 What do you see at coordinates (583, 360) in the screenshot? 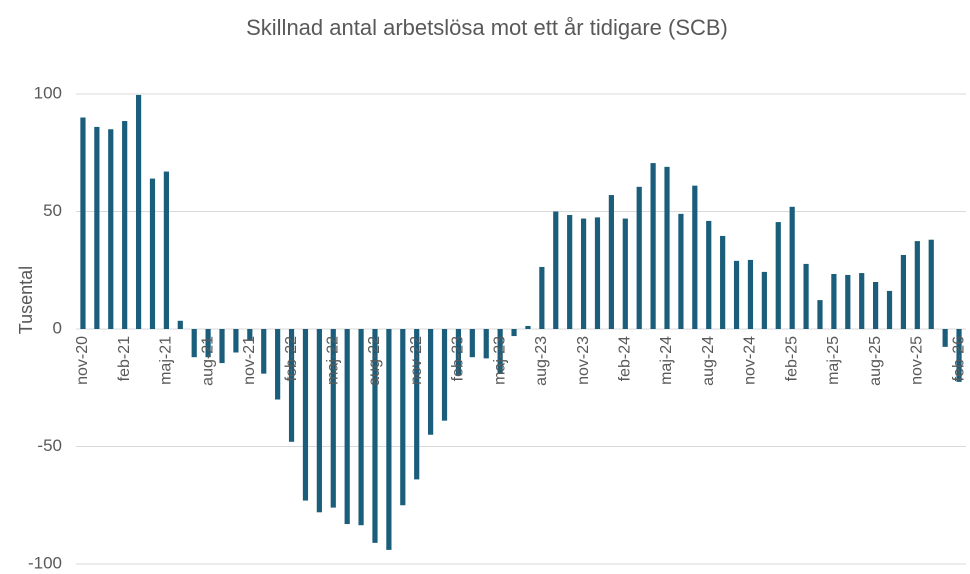
I see `x-tick-label: nov-23` at bounding box center [583, 360].